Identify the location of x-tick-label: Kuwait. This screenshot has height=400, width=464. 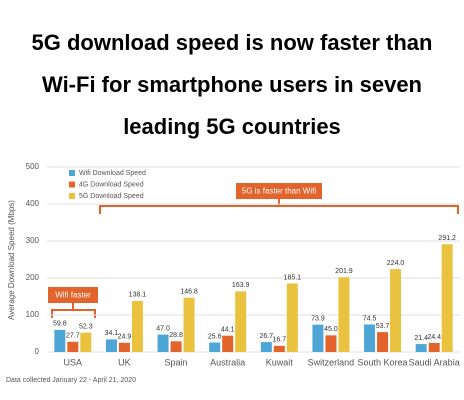
(280, 362).